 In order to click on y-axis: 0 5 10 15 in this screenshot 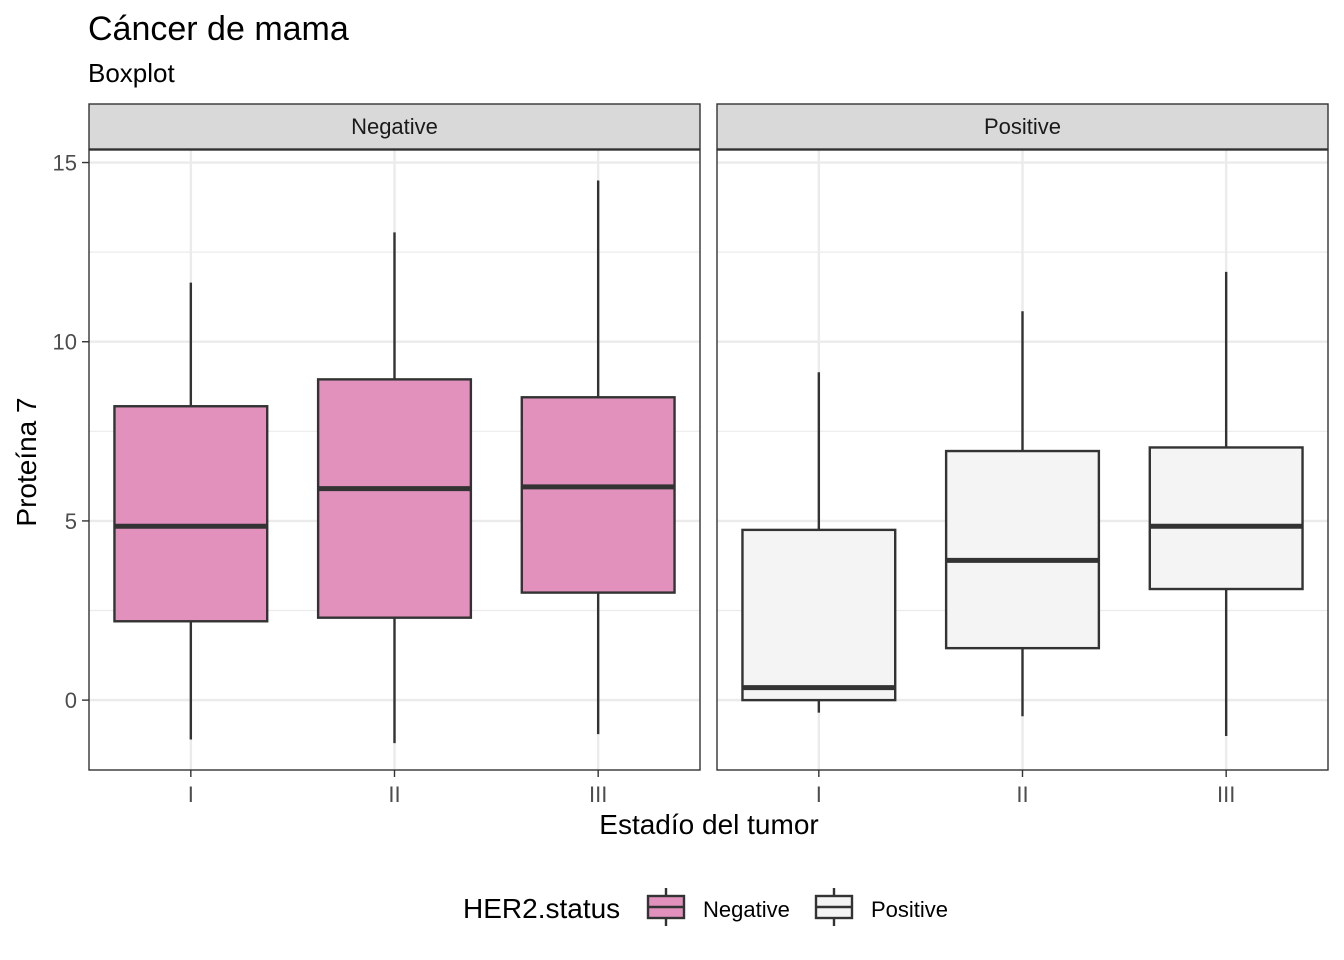, I will do `click(71, 432)`.